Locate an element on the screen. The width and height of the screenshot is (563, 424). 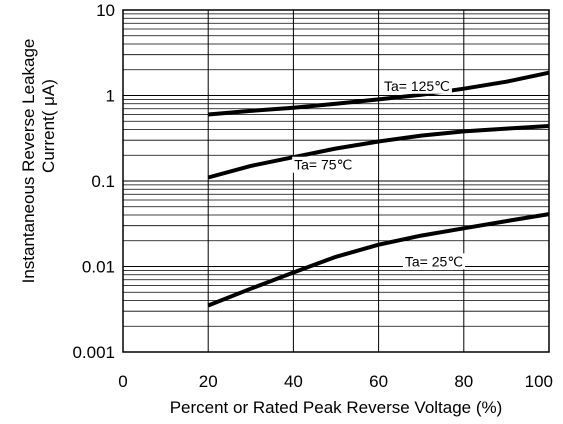
x-tick-labels: 0 20 40 60 80 100 is located at coordinates (335, 381).